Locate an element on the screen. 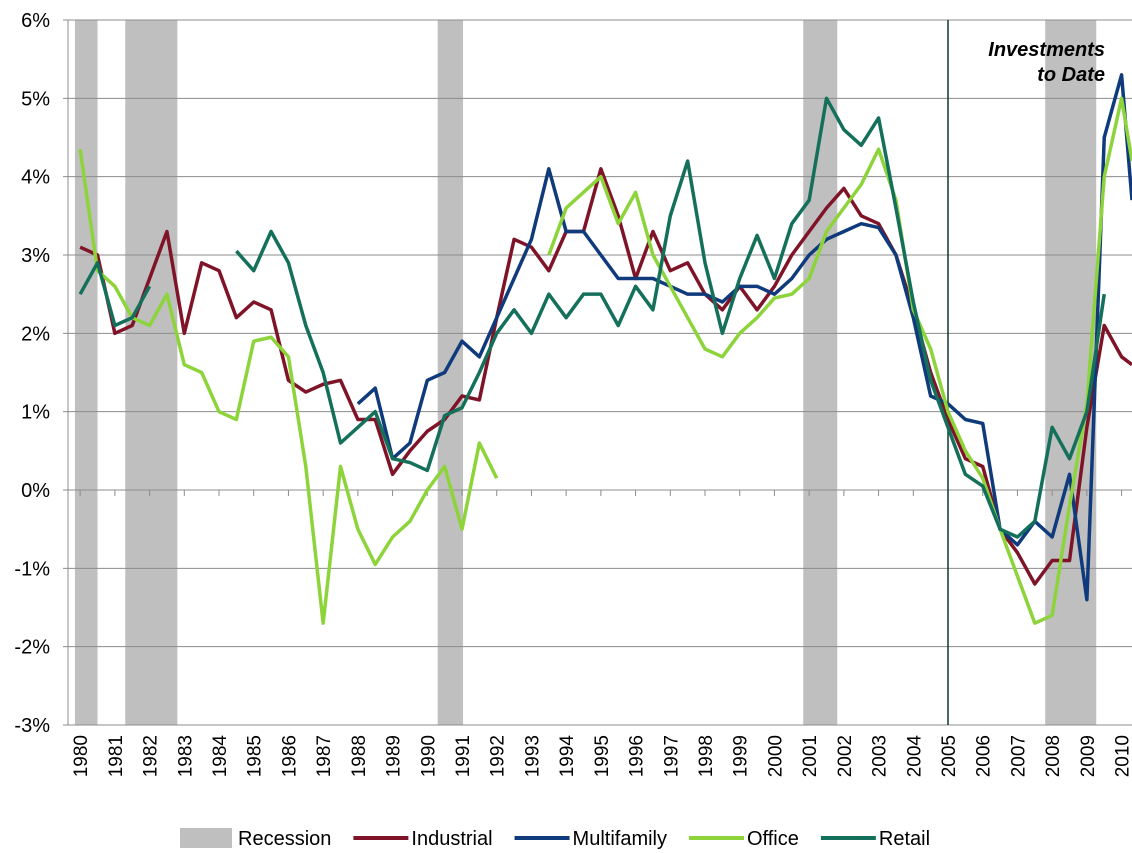 The image size is (1132, 853). x-tick-label: 2004 is located at coordinates (914, 756).